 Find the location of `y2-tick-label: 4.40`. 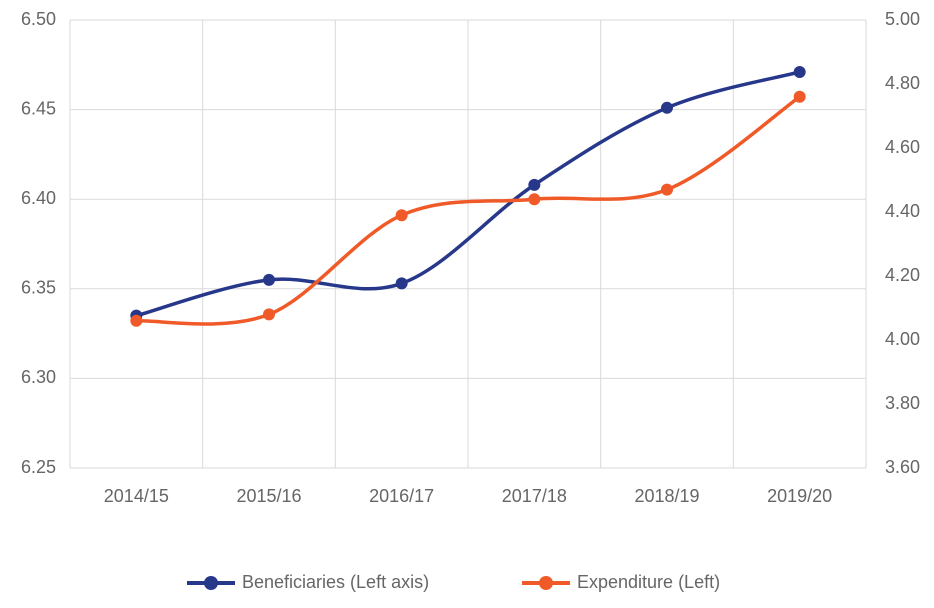

y2-tick-label: 4.40 is located at coordinates (902, 211).